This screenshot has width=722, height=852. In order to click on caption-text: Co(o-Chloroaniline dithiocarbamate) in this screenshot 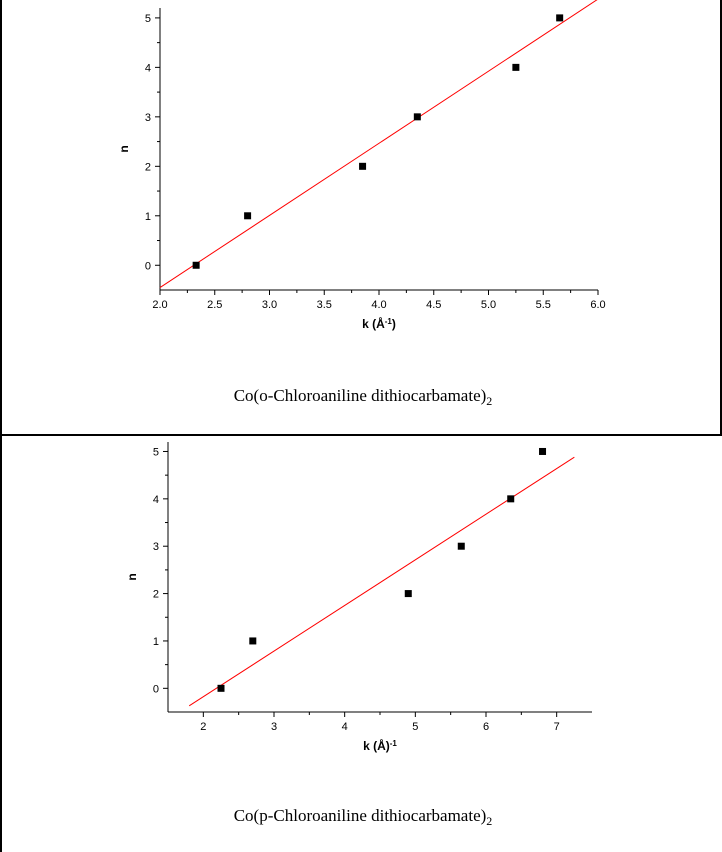, I will do `click(360, 395)`.